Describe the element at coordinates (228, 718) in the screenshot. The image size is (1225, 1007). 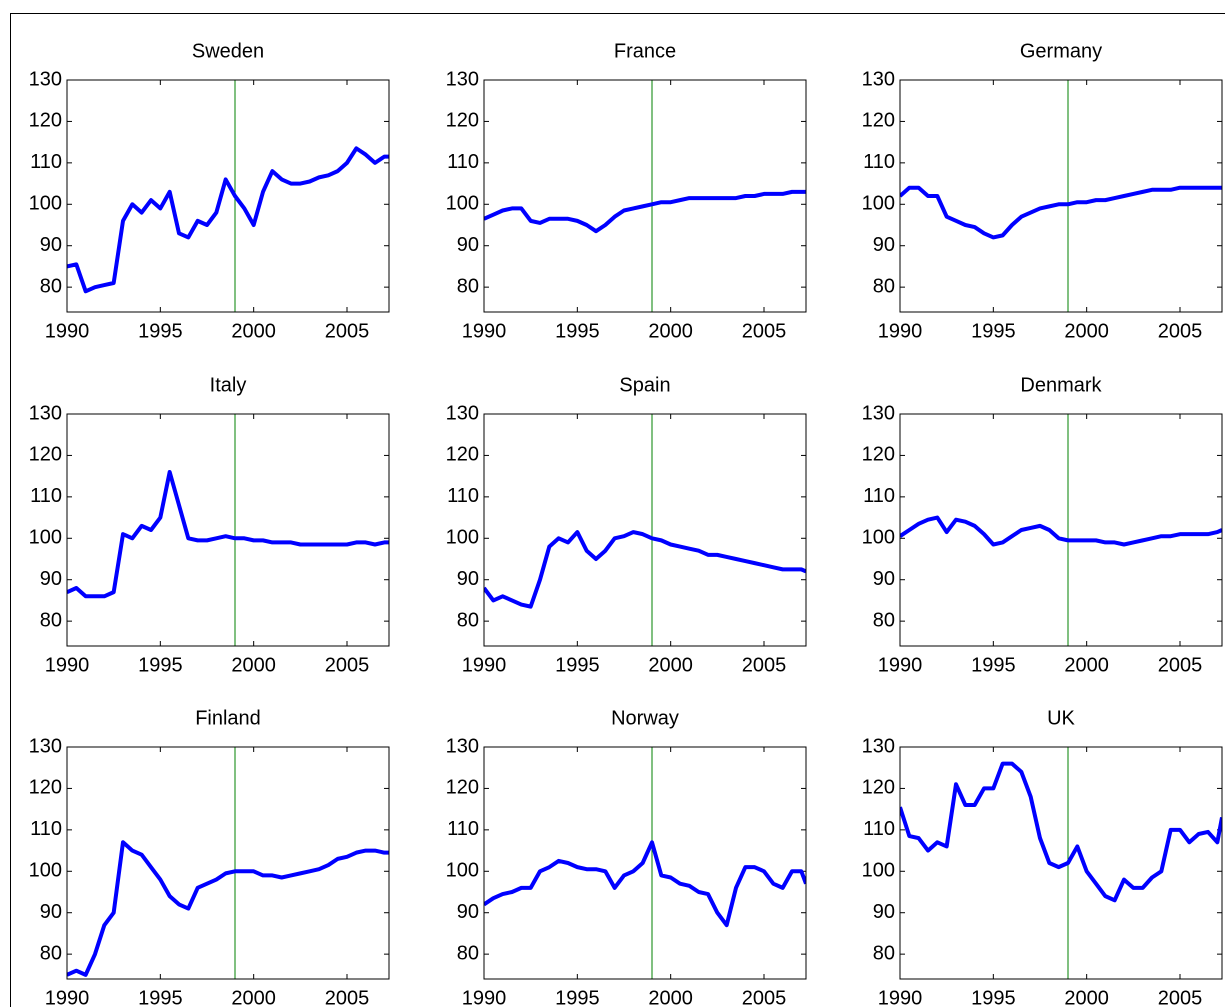
I see `subplot-title: Finland` at that location.